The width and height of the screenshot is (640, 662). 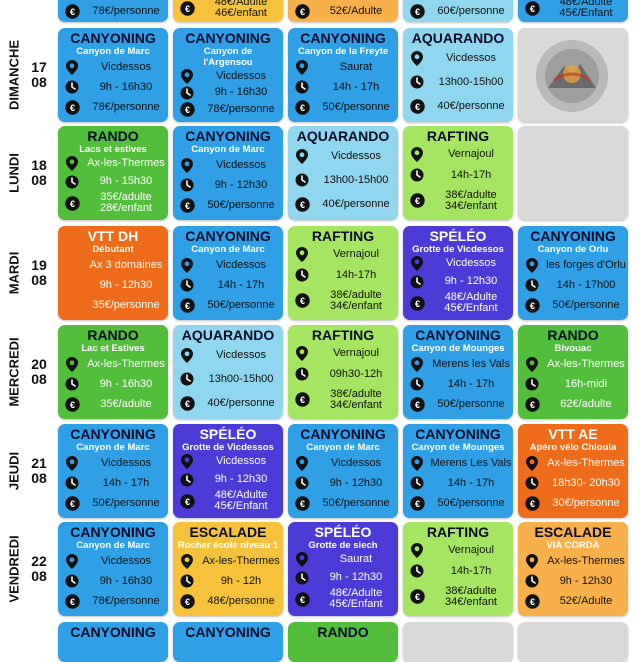 I want to click on day-name: MARDI, so click(x=14, y=273).